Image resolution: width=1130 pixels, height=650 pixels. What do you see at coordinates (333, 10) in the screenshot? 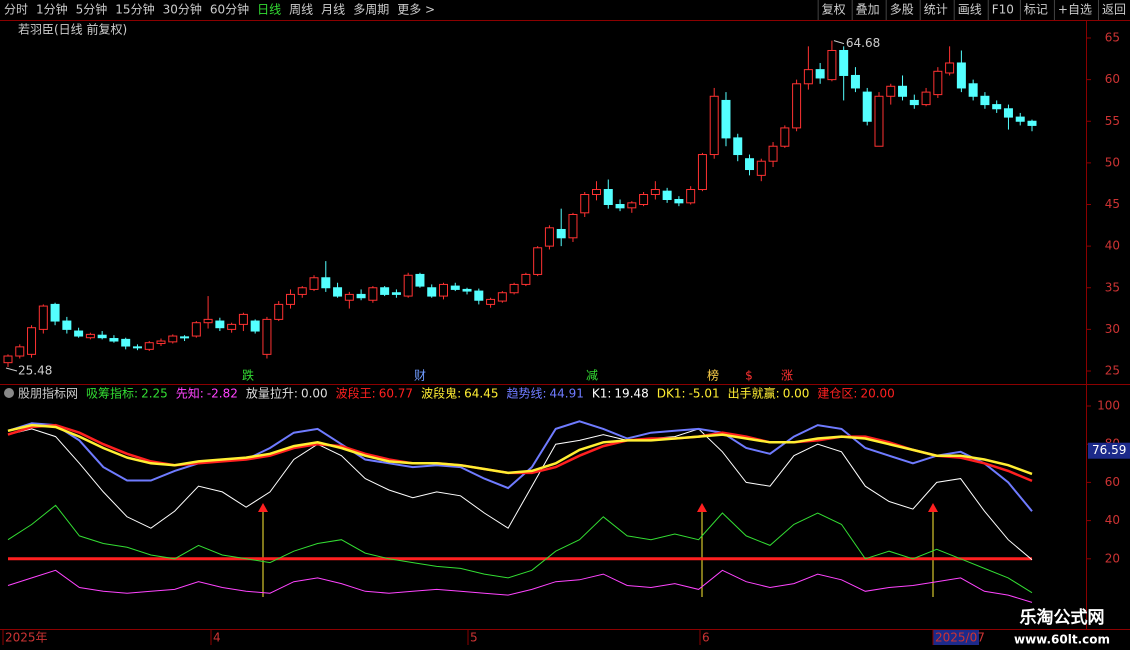
I see `toolbar-tab: 月线` at bounding box center [333, 10].